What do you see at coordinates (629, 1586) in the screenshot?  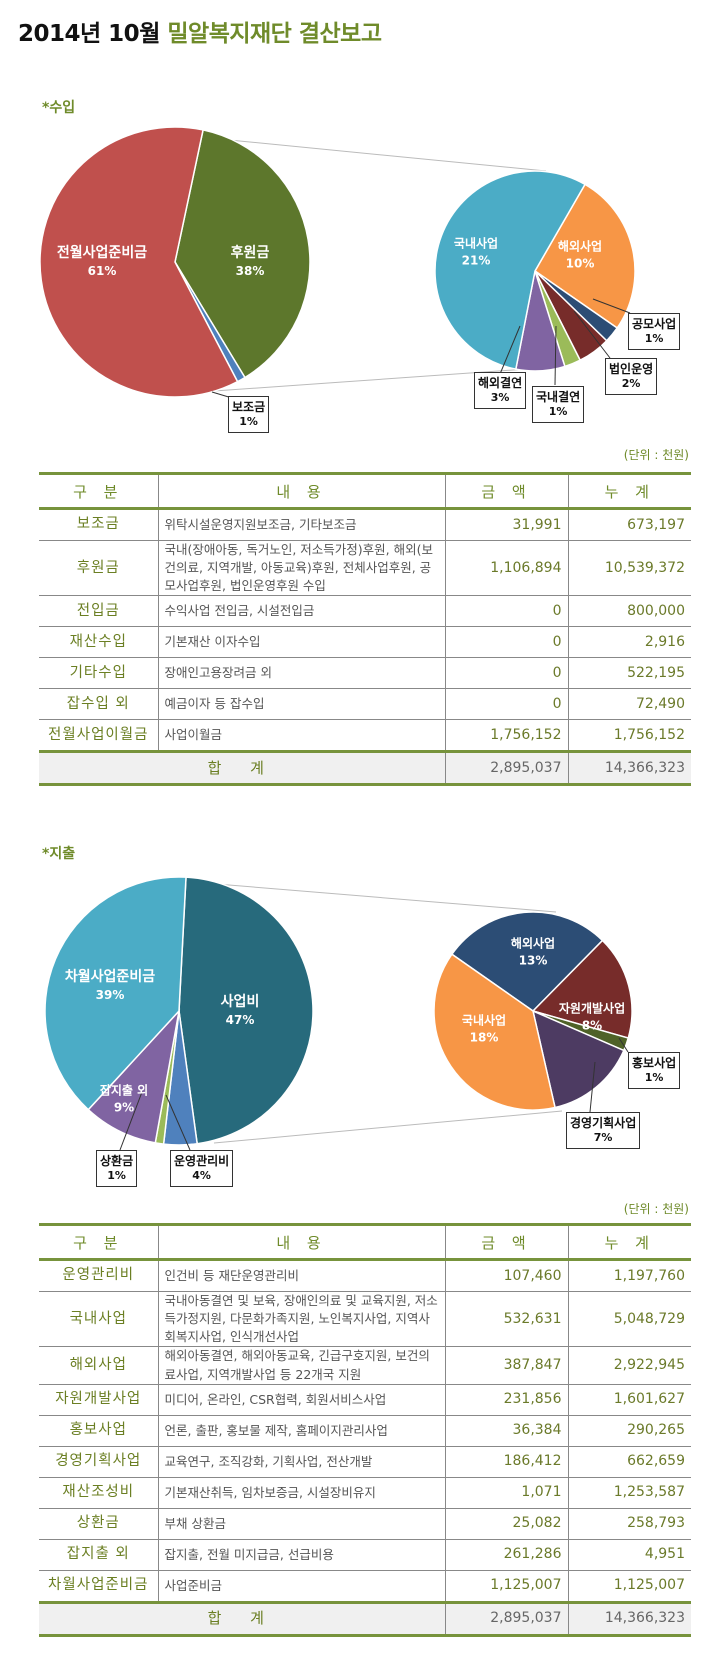 I see `row-cumulative: 1,125,007` at bounding box center [629, 1586].